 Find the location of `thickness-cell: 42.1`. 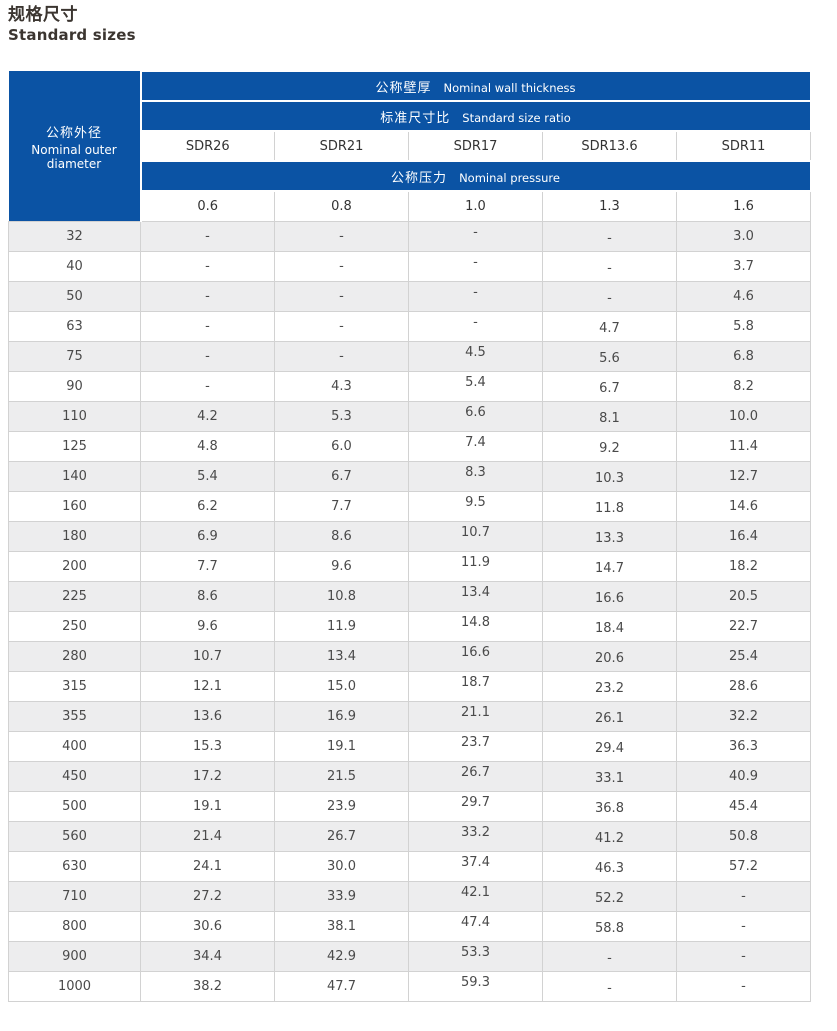

thickness-cell: 42.1 is located at coordinates (475, 896).